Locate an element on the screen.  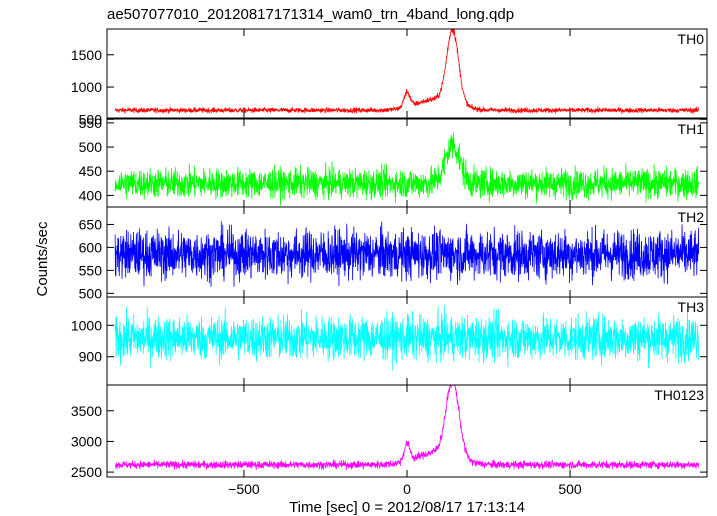
panel-label-th0: TH0 is located at coordinates (691, 39).